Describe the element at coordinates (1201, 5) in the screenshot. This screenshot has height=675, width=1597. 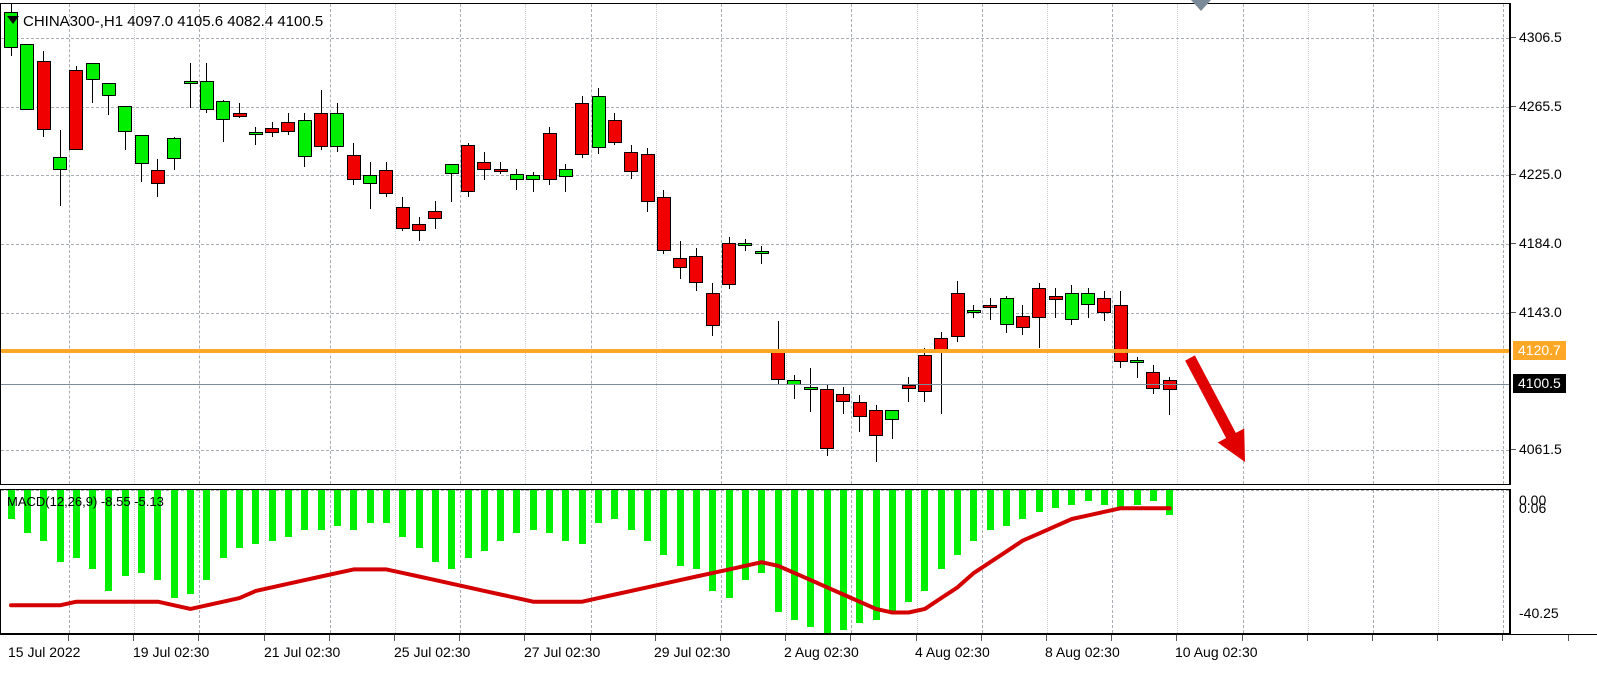
I see `chart-object-marker` at that location.